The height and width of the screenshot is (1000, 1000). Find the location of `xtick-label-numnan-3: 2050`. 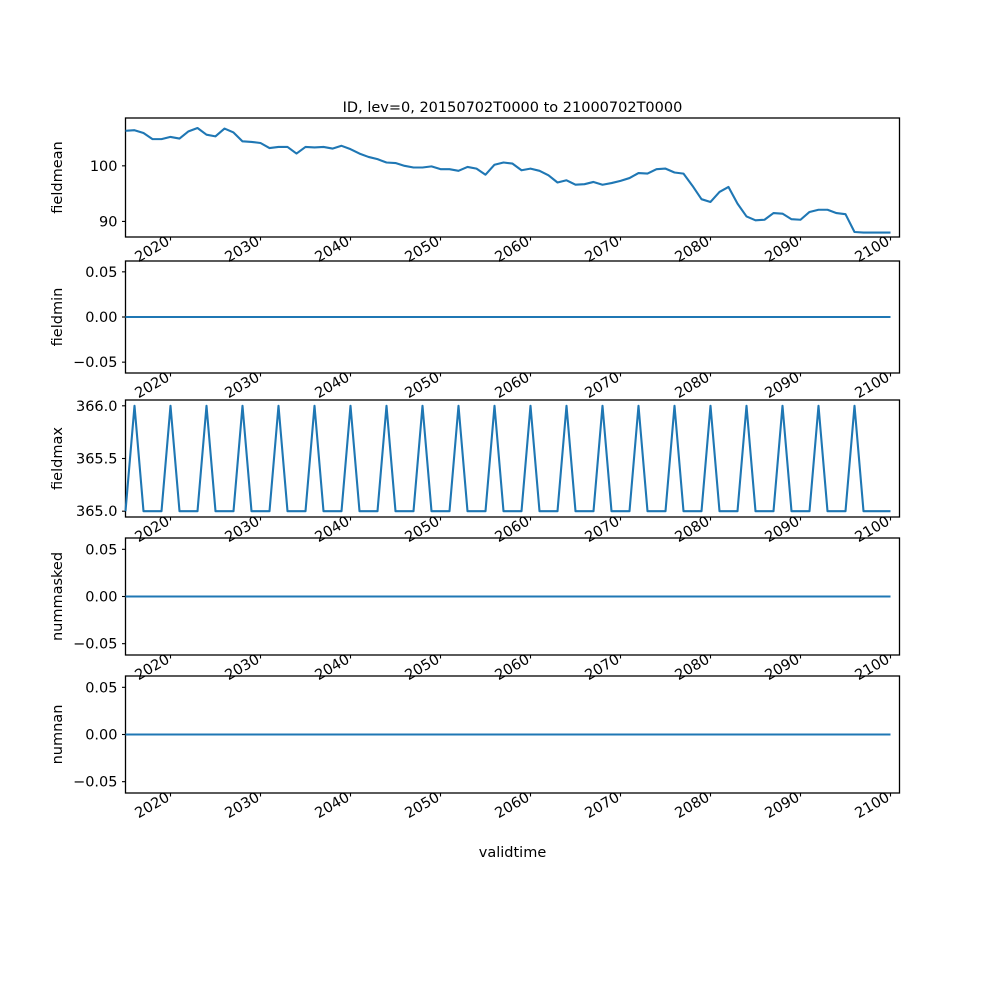

xtick-label-numnan-3: 2050 is located at coordinates (423, 806).